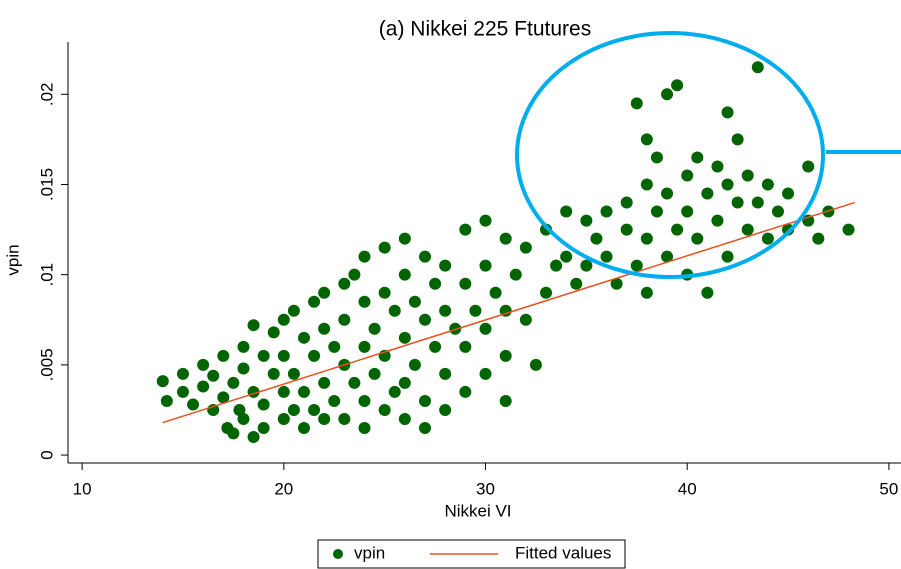 The image size is (901, 569). Describe the element at coordinates (46, 184) in the screenshot. I see `y-tick-label: .015` at that location.